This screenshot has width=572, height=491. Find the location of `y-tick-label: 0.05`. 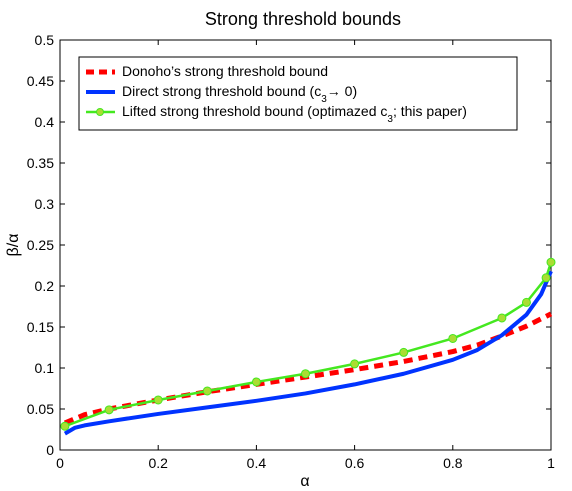

y-tick-label: 0.05 is located at coordinates (40, 409).